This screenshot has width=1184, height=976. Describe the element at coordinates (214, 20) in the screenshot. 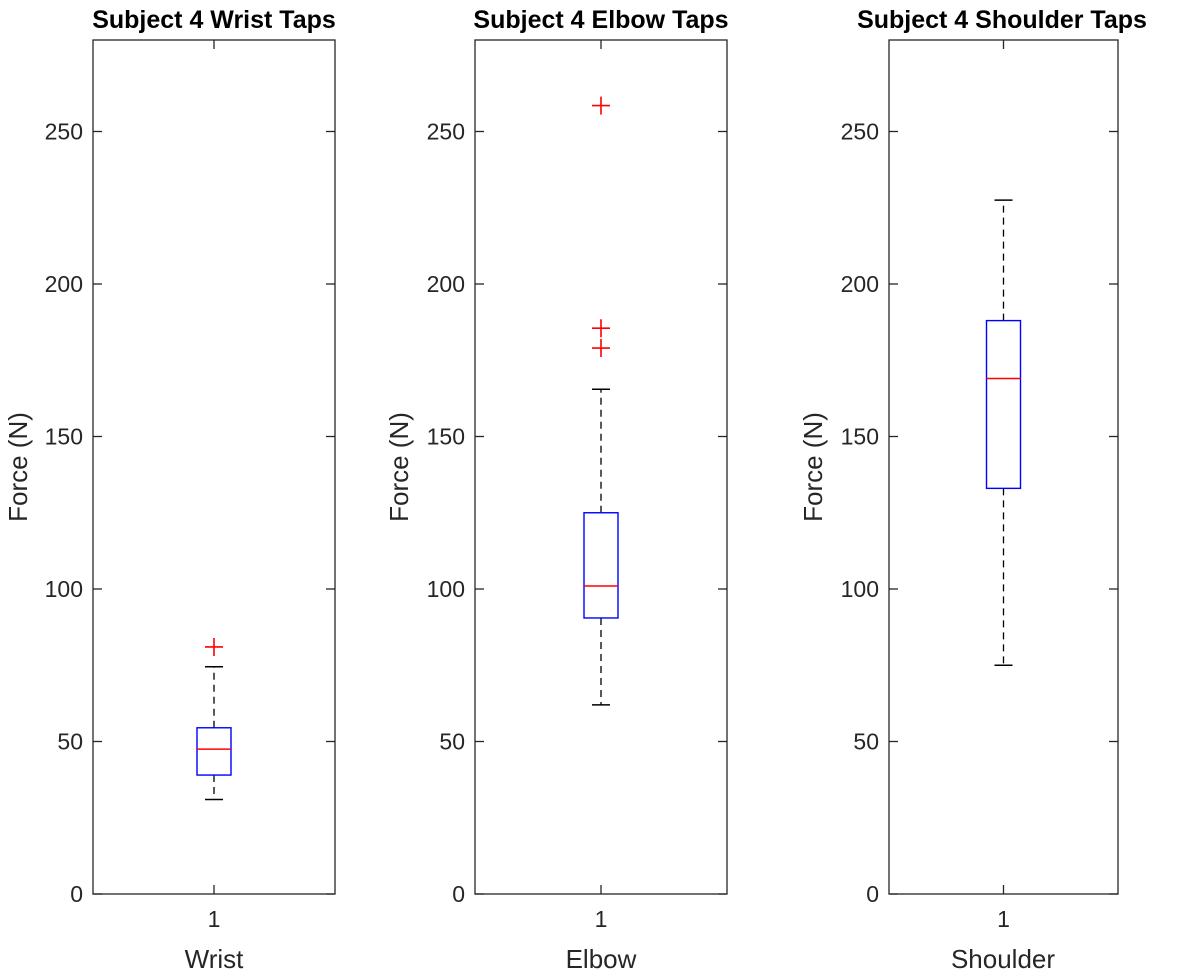

I see `chart-title: Subject 4 Wrist Taps` at that location.